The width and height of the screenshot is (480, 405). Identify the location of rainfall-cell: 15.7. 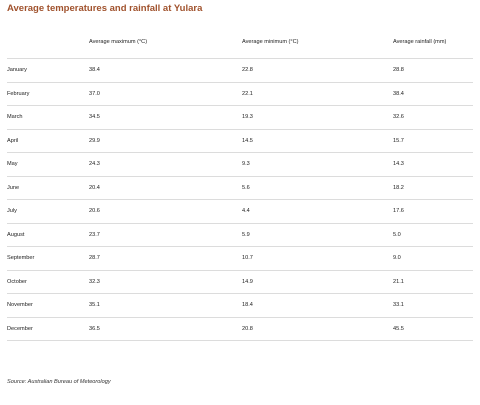
(398, 140).